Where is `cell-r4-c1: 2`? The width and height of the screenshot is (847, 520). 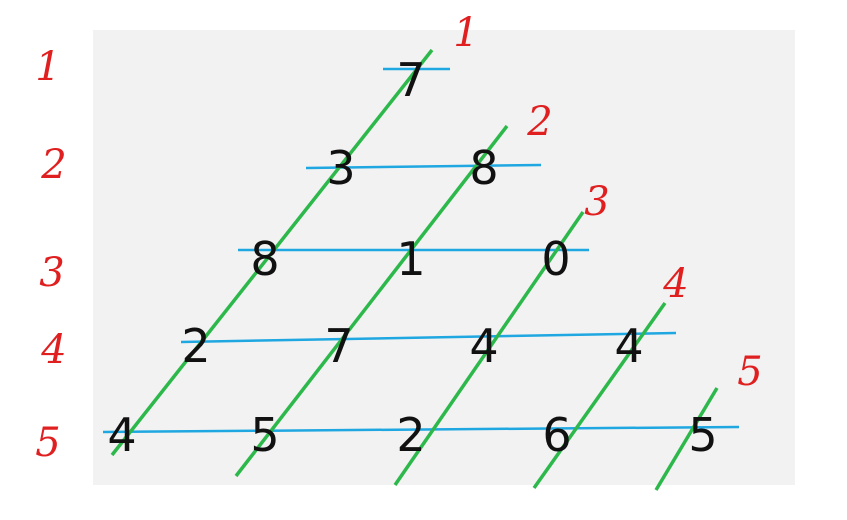 cell-r4-c1: 2 is located at coordinates (195, 346).